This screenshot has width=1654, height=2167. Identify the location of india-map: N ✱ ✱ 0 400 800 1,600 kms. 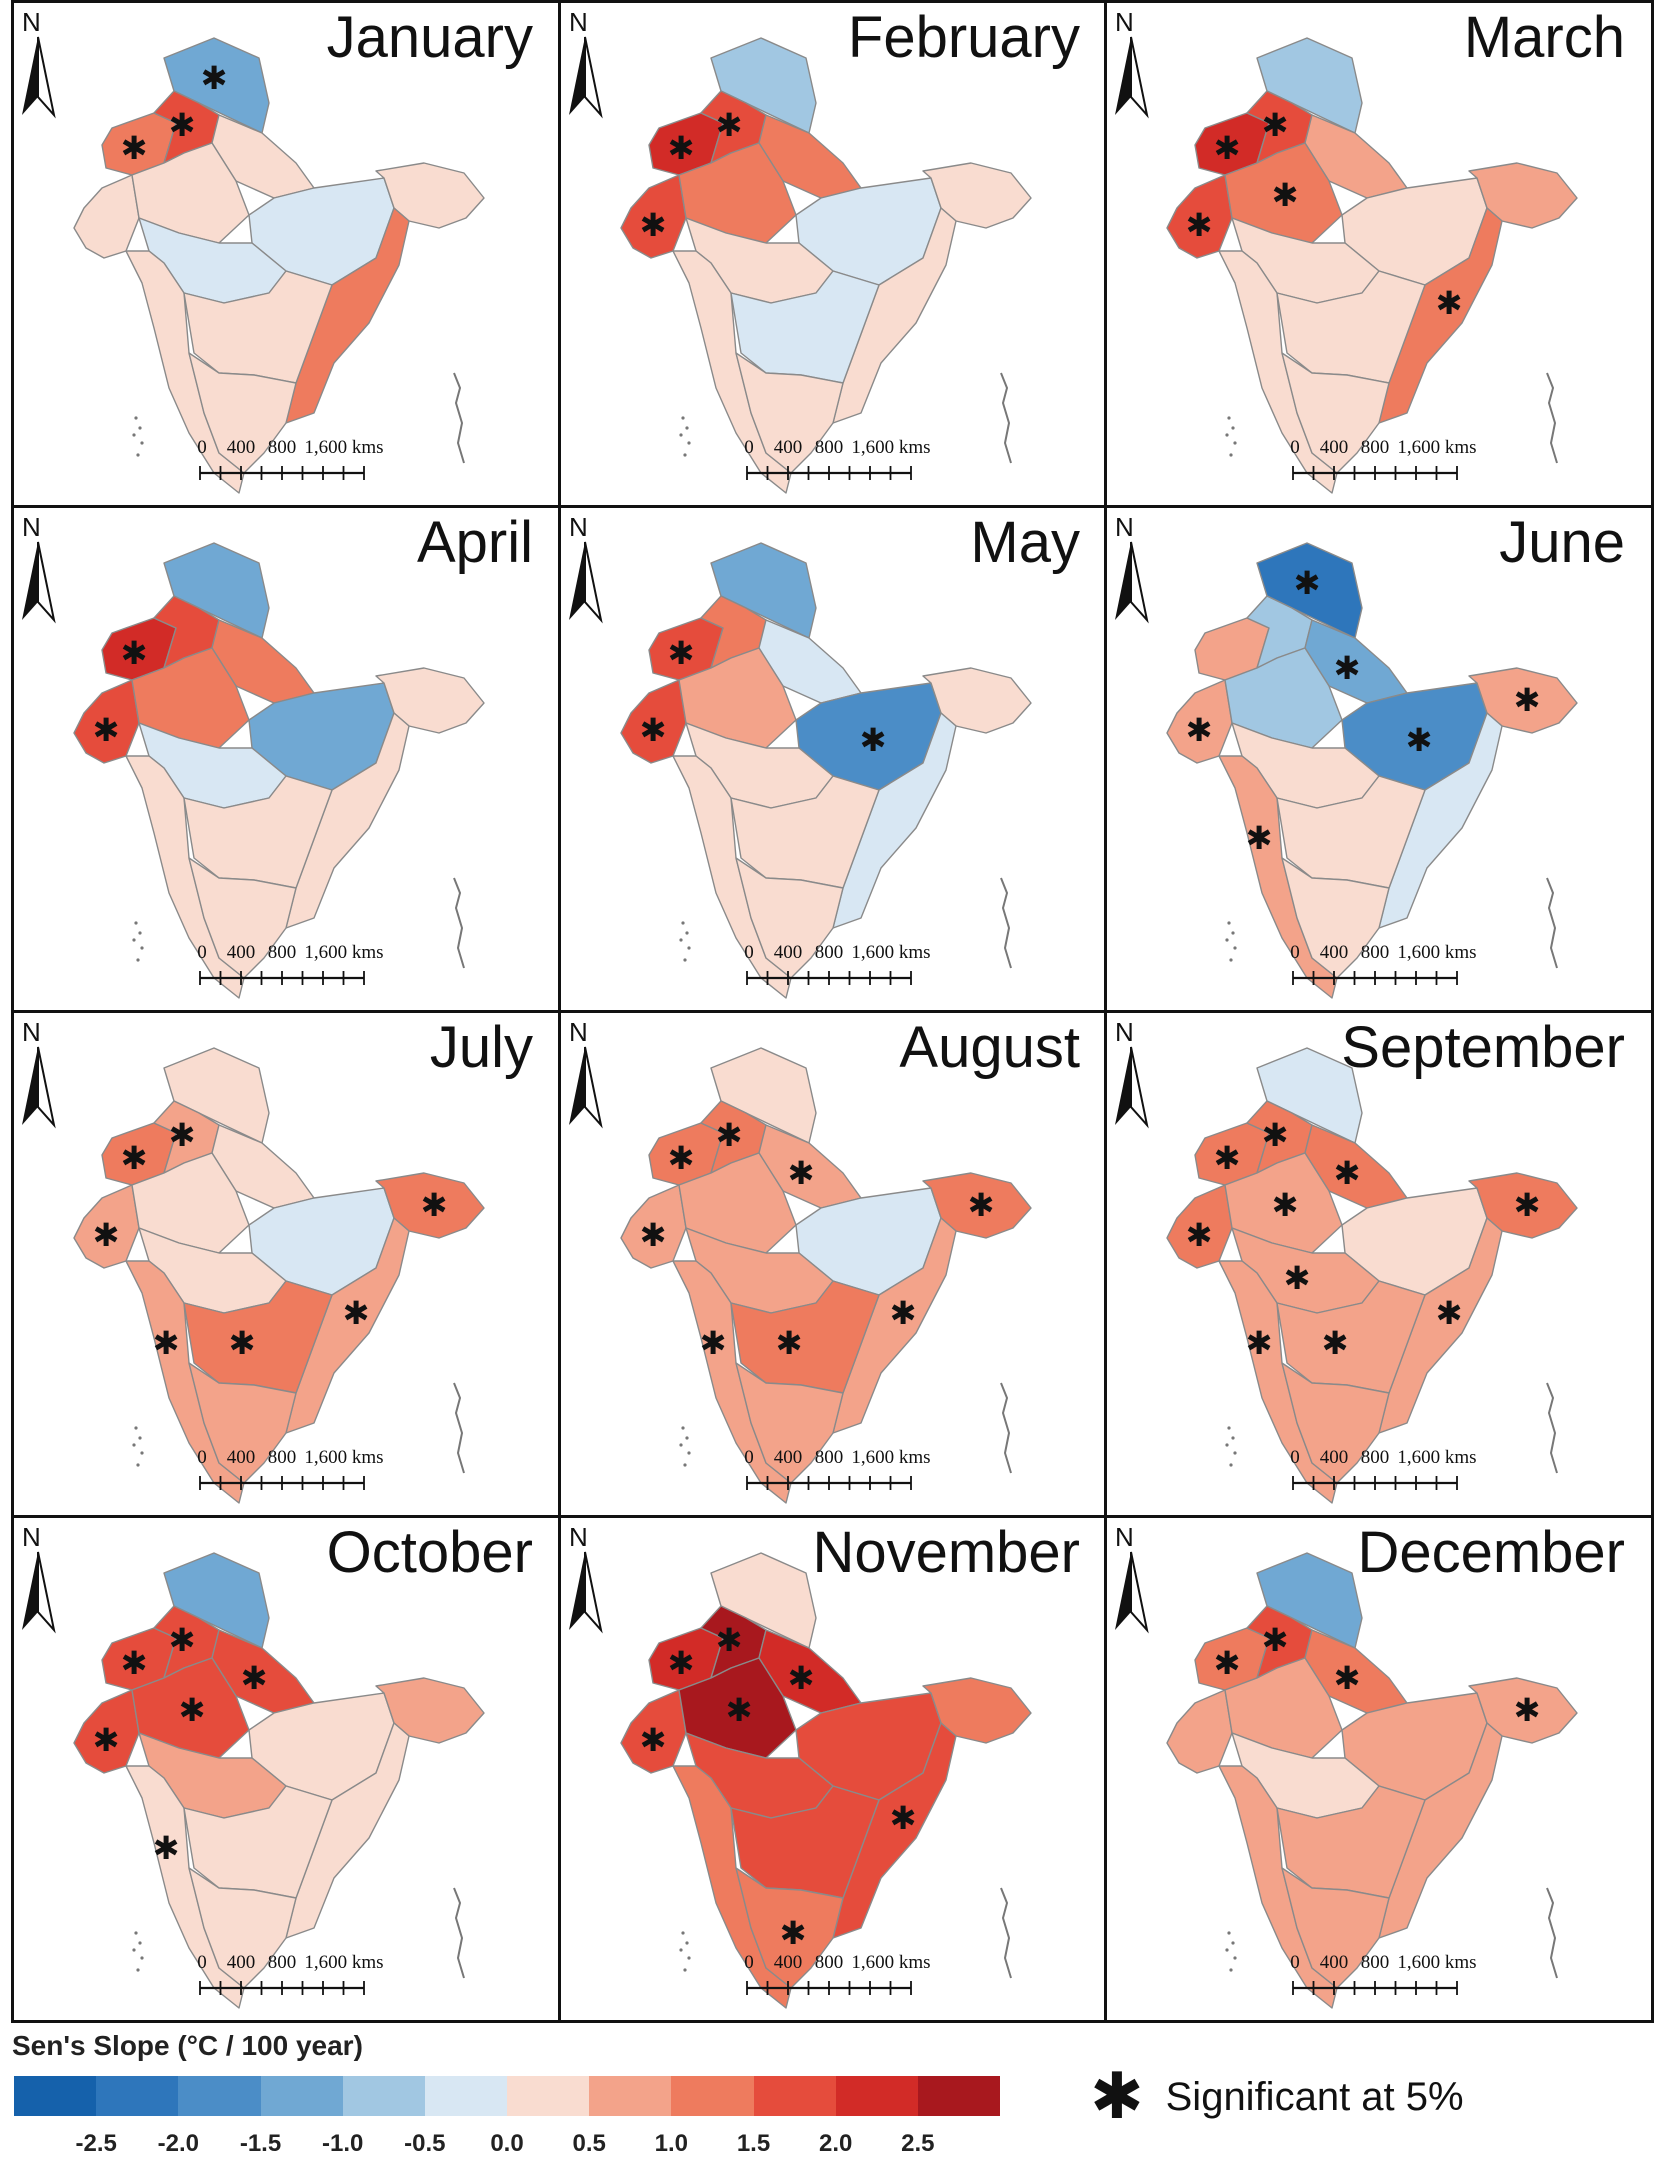
(253, 755).